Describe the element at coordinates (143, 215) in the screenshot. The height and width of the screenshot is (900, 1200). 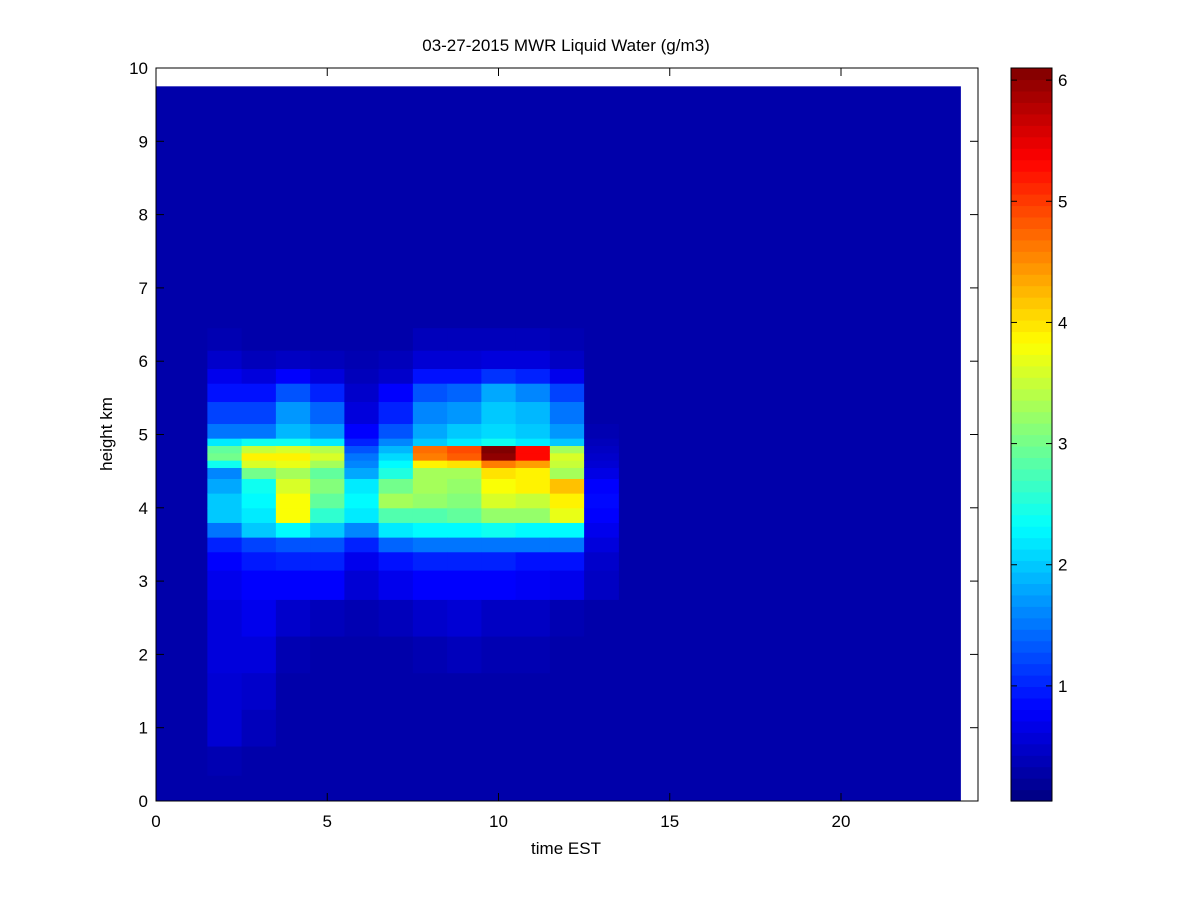
I see `y-tick-label: 8` at that location.